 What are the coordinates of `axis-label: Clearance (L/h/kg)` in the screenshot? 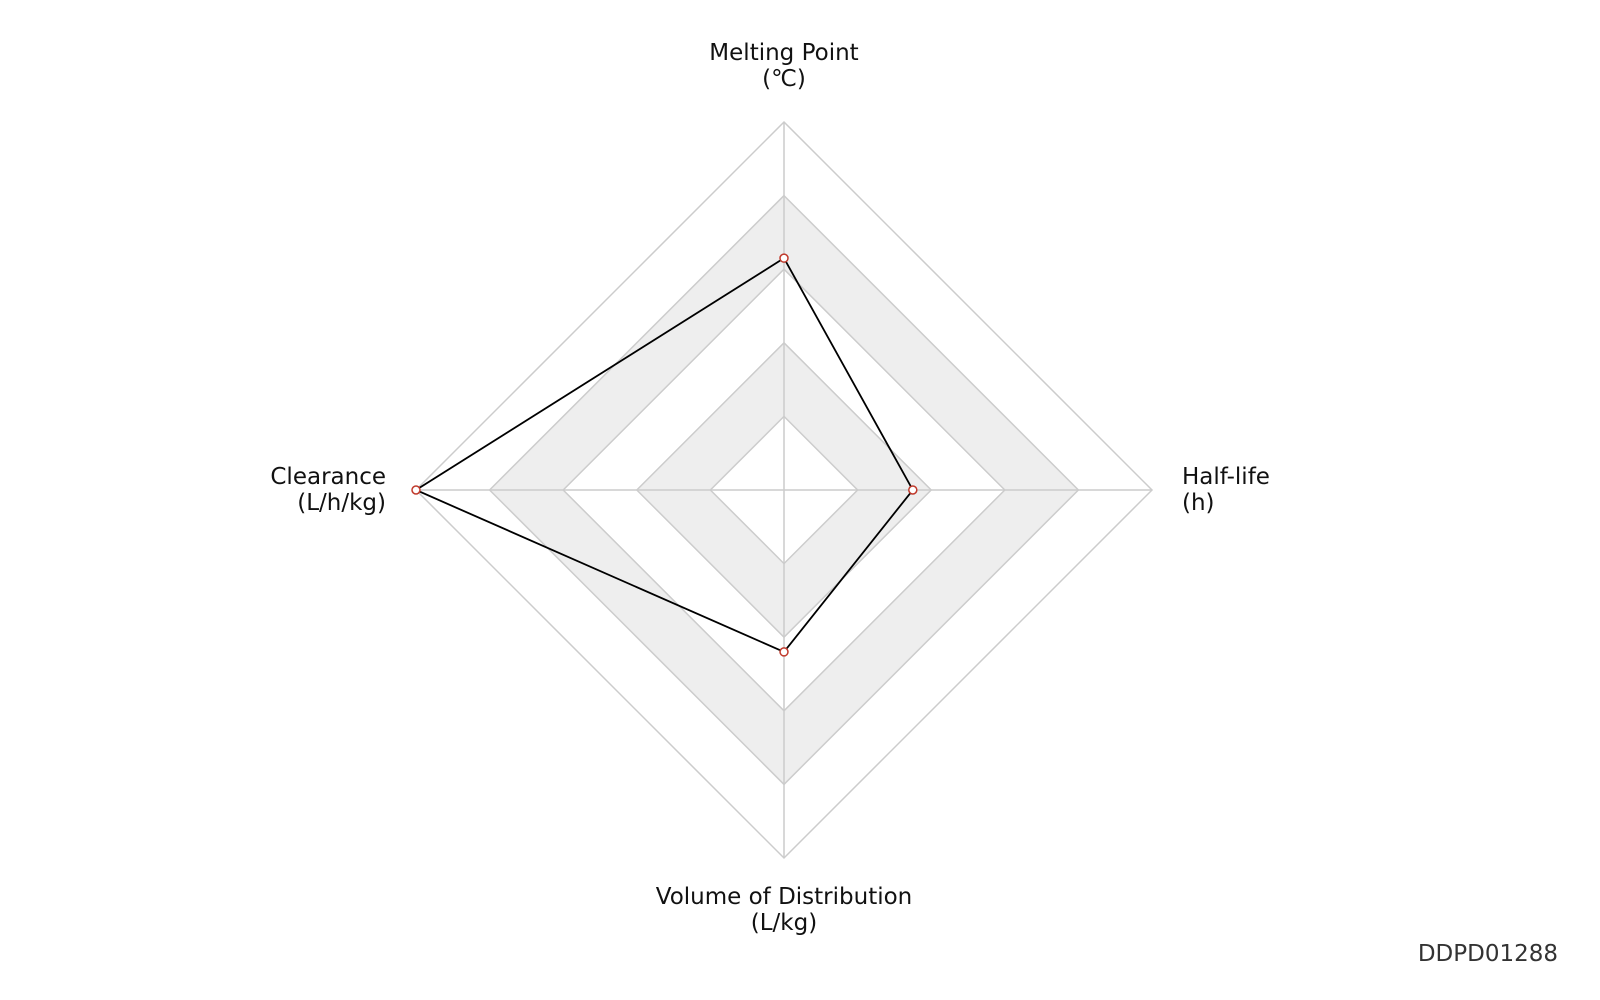 It's located at (328, 490).